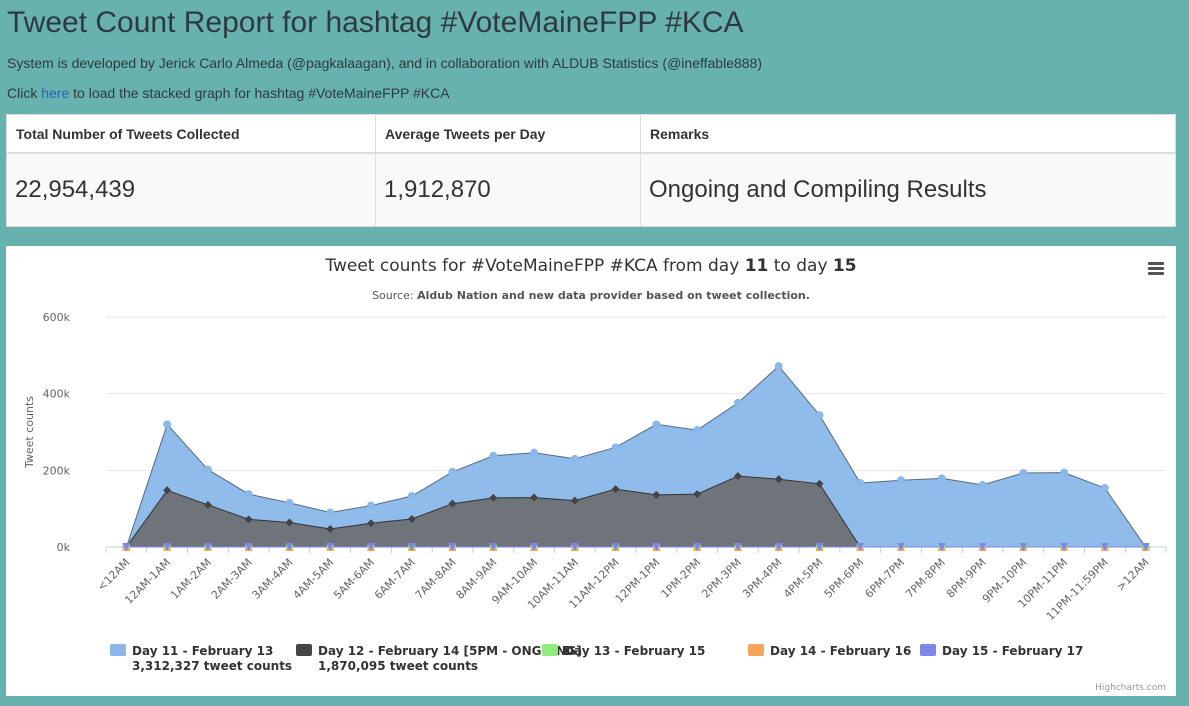 The image size is (1189, 706). What do you see at coordinates (1156, 269) in the screenshot?
I see `chart-menu-icon` at bounding box center [1156, 269].